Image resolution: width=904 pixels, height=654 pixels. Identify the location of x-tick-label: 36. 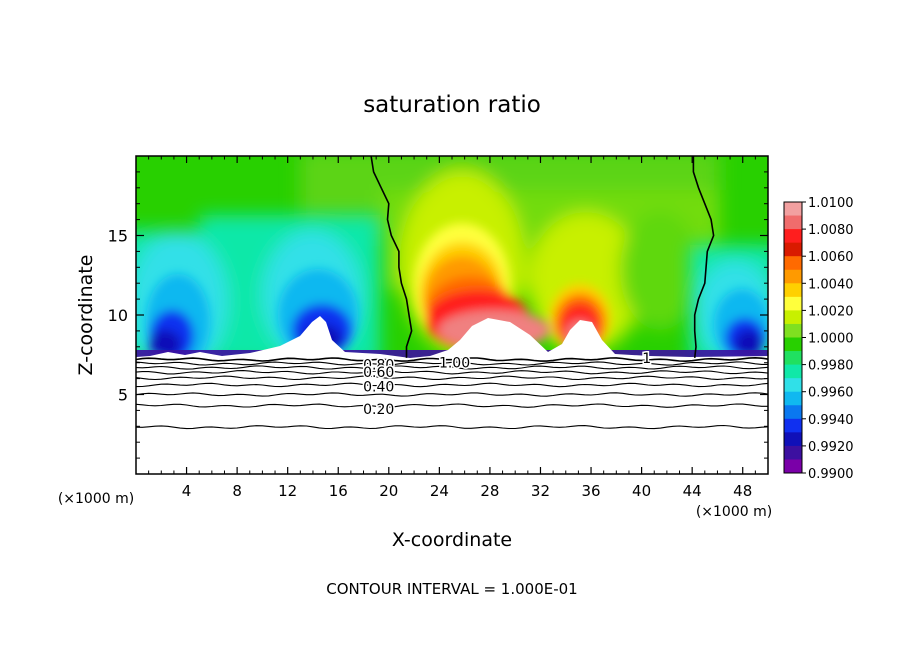
(590, 491).